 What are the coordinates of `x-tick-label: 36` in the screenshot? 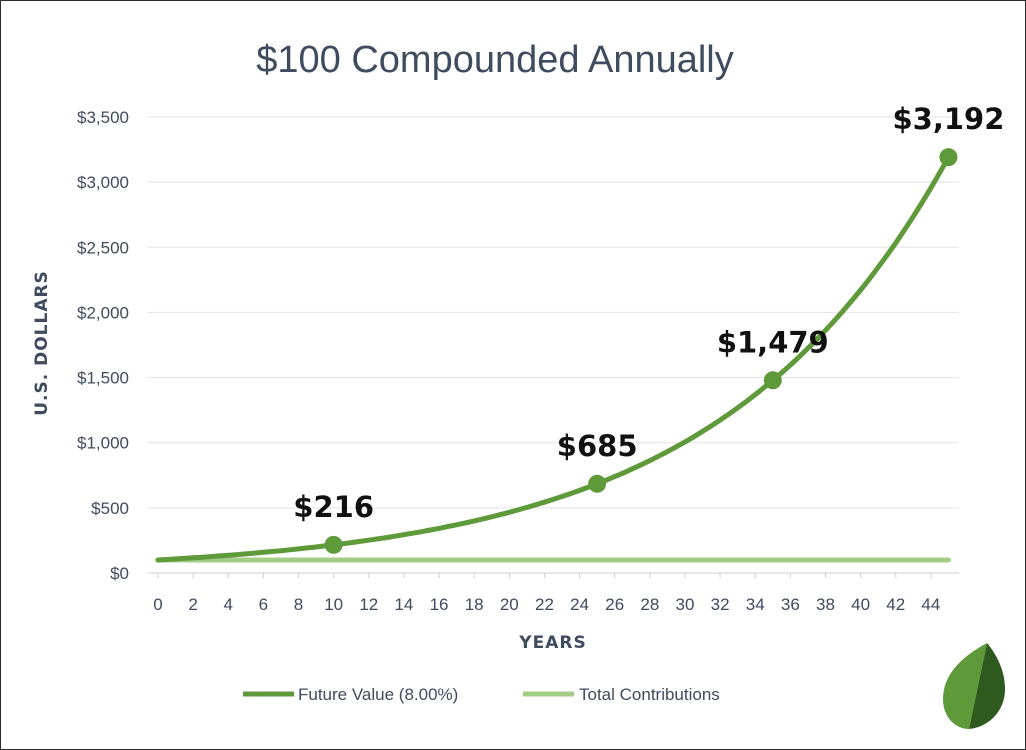 It's located at (790, 604).